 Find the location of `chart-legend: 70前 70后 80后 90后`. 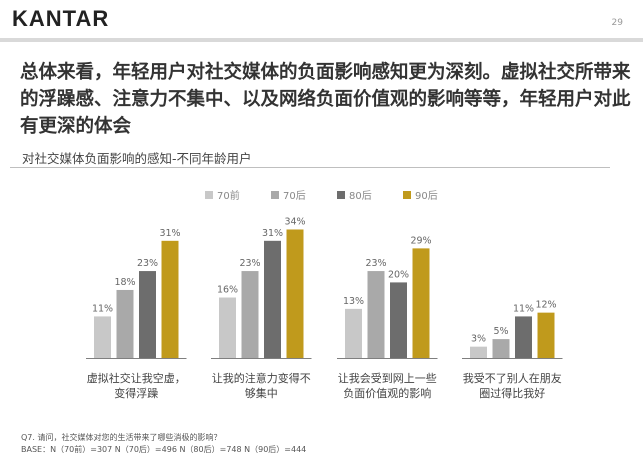

chart-legend: 70前 70后 80后 90后 is located at coordinates (337, 194).